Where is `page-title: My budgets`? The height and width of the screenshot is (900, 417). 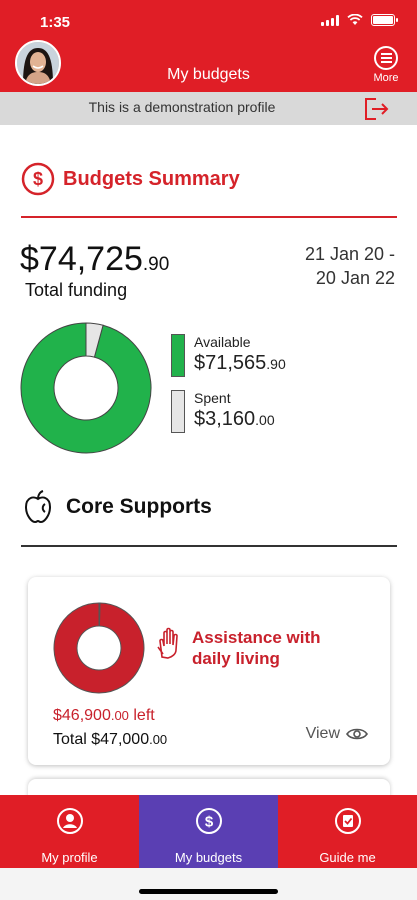
page-title: My budgets is located at coordinates (208, 74).